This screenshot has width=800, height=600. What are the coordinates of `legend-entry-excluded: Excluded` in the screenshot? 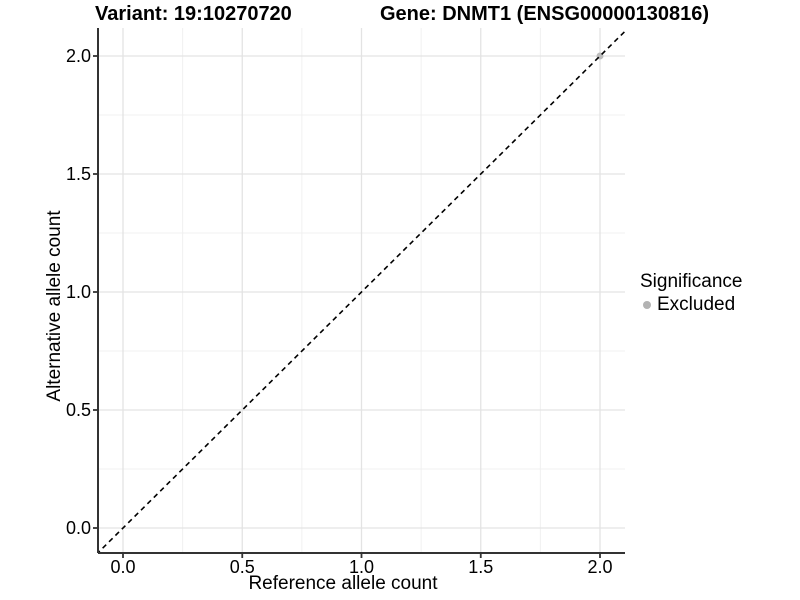 It's located at (691, 305).